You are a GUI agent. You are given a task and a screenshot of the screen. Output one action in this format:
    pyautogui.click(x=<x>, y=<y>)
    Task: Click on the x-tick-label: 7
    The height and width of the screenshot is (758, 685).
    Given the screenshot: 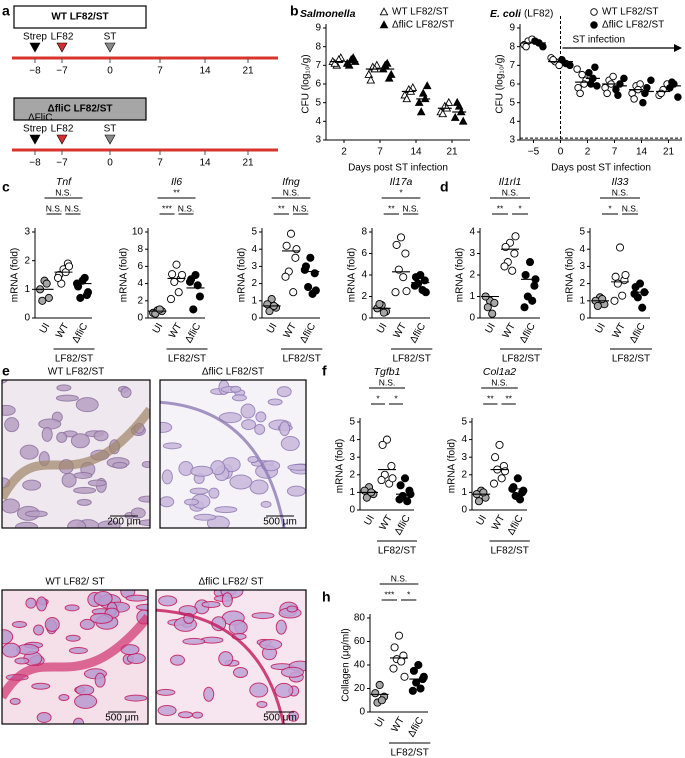 What is the action you would take?
    pyautogui.click(x=380, y=152)
    